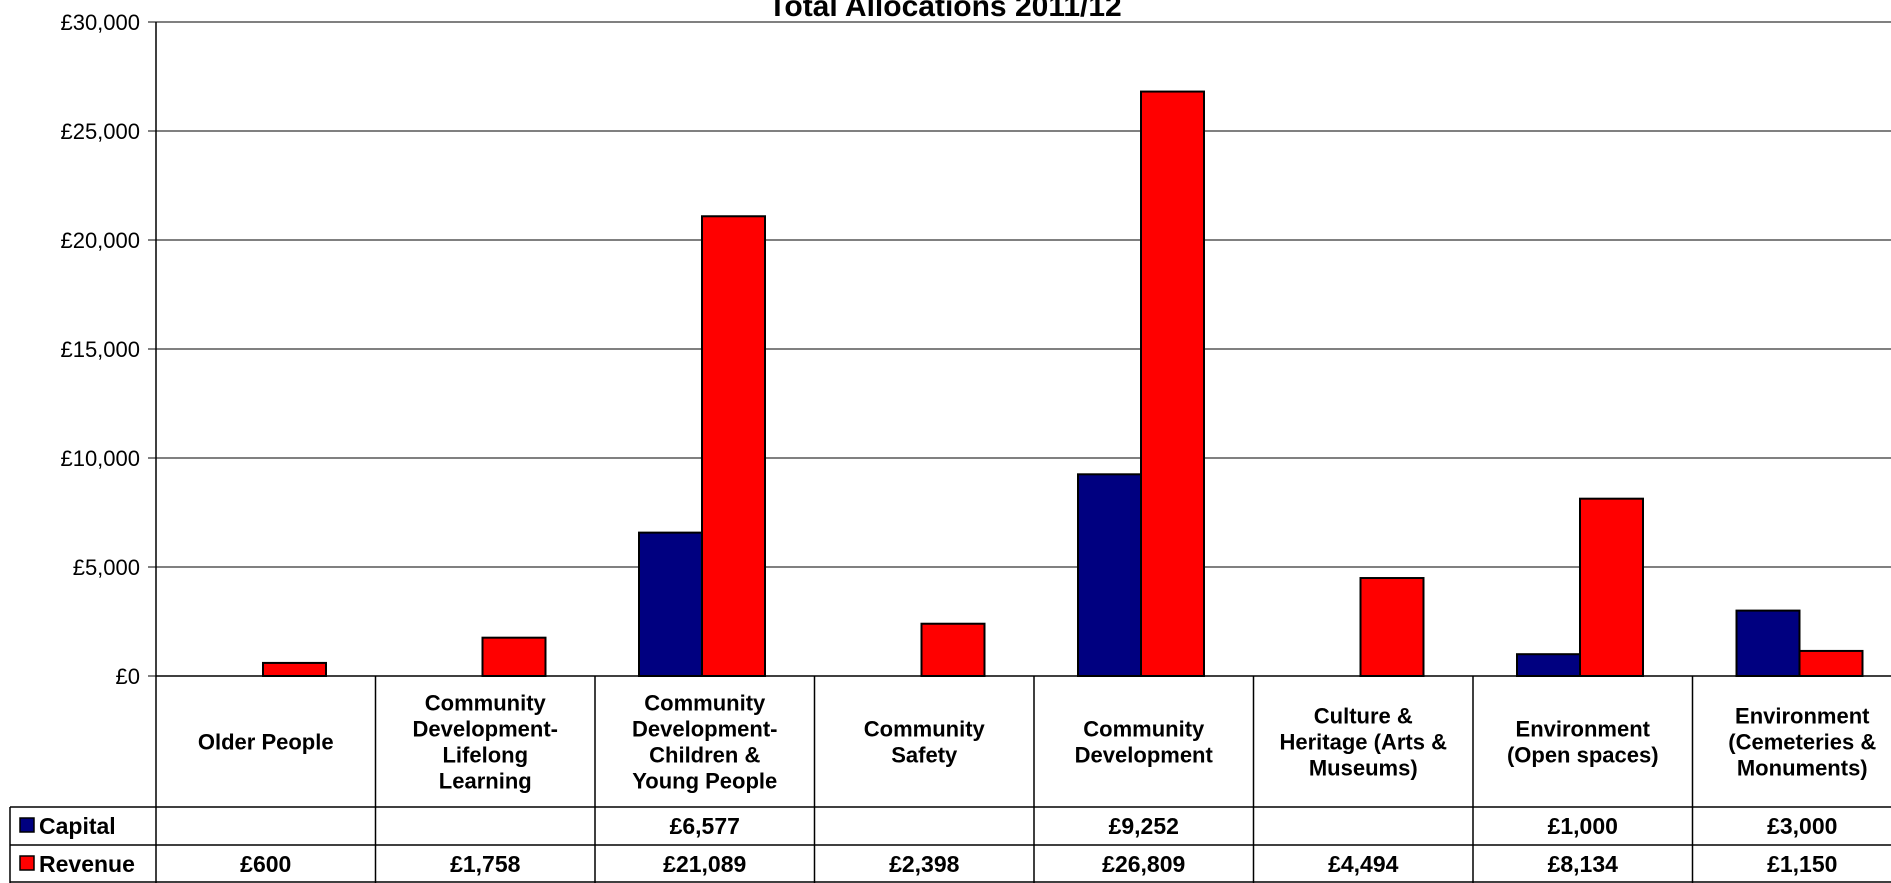 The image size is (1891, 883). What do you see at coordinates (924, 864) in the screenshot?
I see `data-label: £2,398` at bounding box center [924, 864].